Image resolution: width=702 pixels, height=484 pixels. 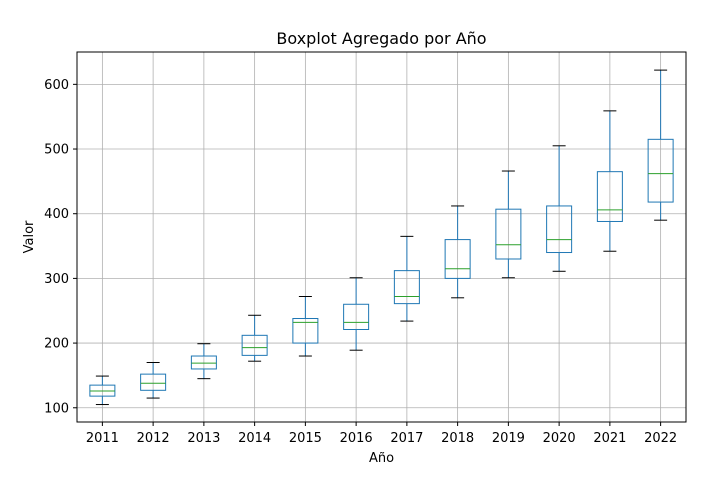 What do you see at coordinates (356, 438) in the screenshot?
I see `x-tick-label: 2016` at bounding box center [356, 438].